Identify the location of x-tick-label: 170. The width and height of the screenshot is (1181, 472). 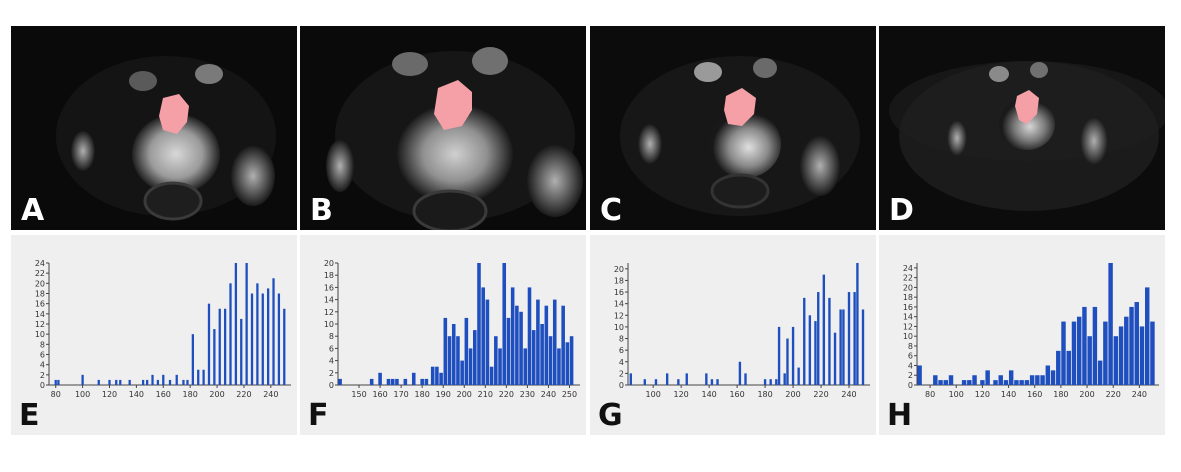
(400, 394).